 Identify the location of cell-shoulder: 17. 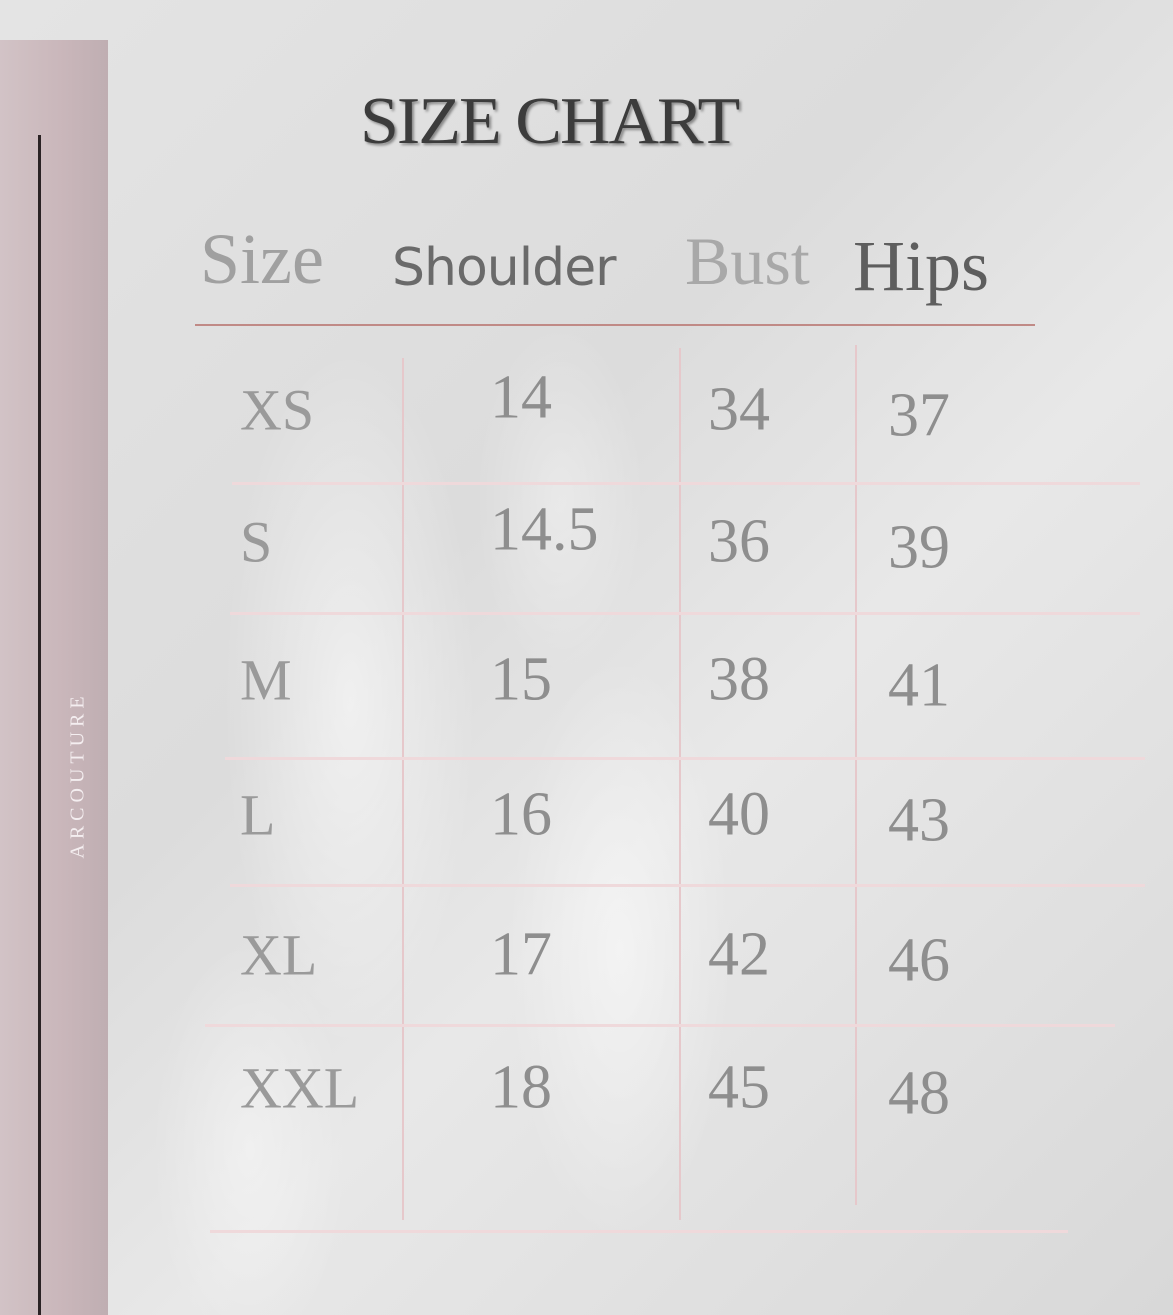
(521, 954).